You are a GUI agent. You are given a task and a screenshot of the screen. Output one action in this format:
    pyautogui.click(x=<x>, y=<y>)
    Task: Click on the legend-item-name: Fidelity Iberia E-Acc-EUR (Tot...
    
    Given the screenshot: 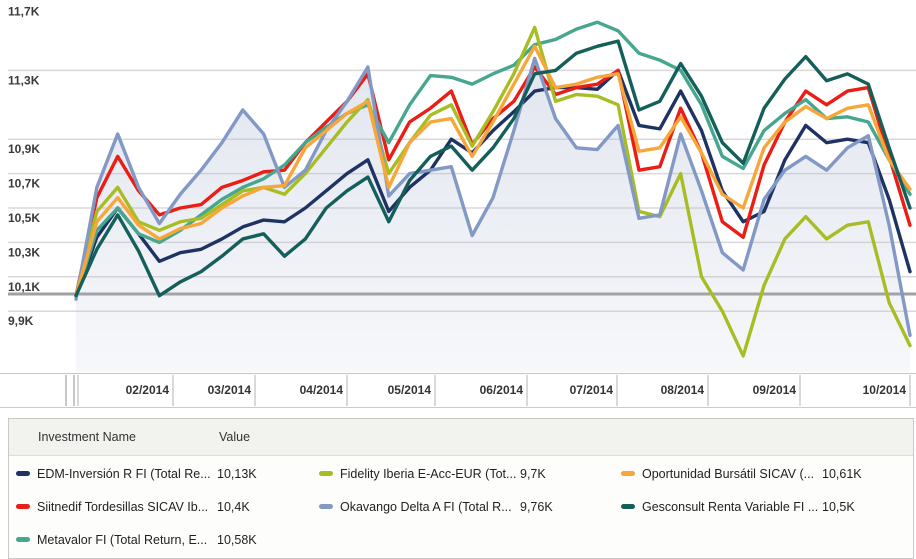 What is the action you would take?
    pyautogui.click(x=428, y=473)
    